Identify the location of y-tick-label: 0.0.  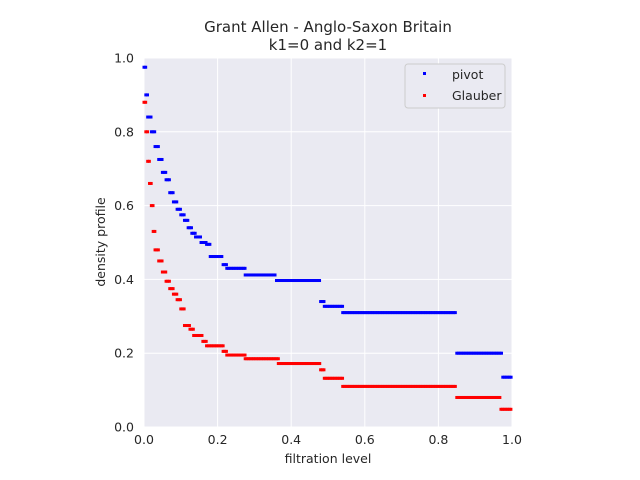
(124, 427).